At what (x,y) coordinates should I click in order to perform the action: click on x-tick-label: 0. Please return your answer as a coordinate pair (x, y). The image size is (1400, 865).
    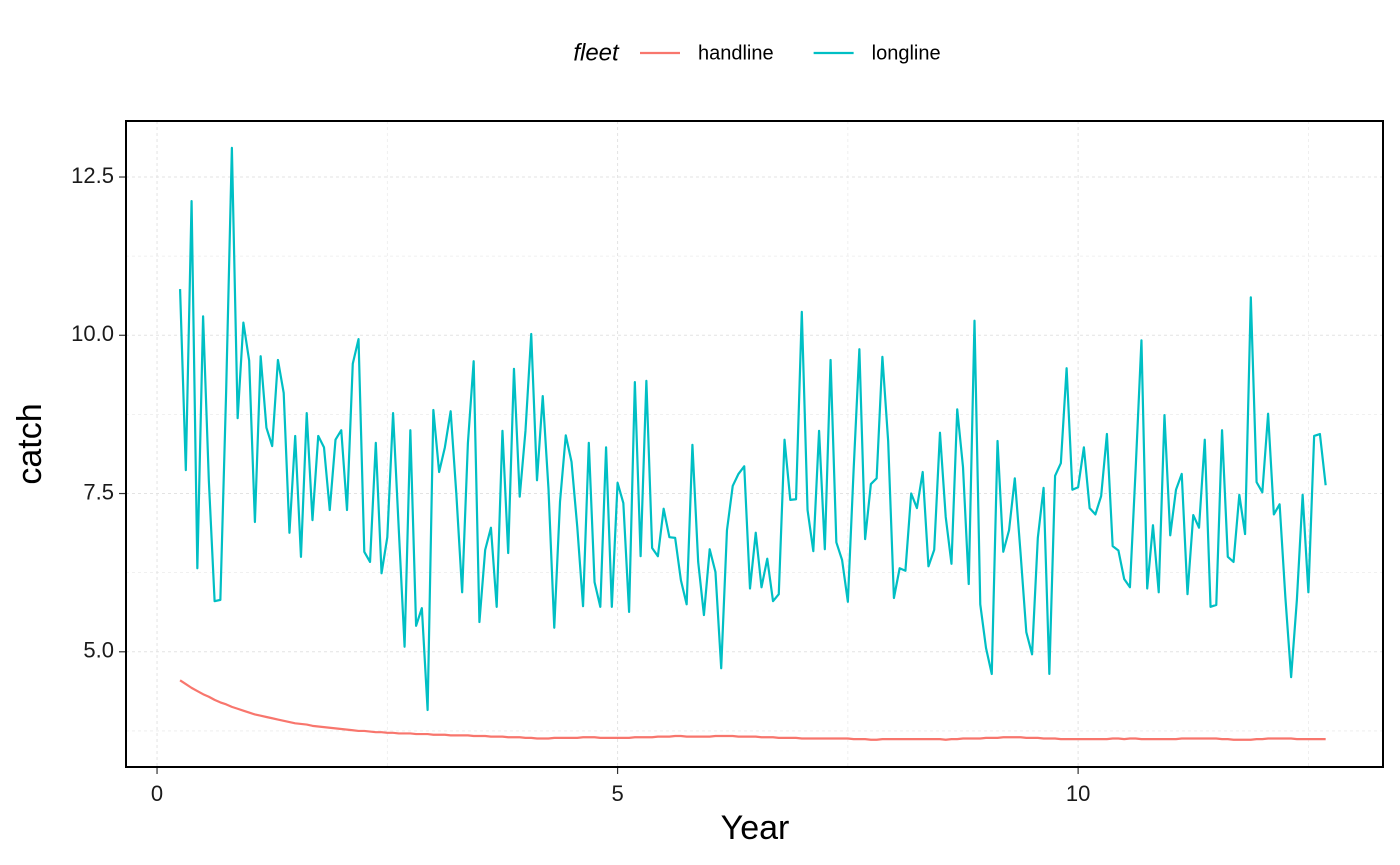
    Looking at the image, I should click on (157, 793).